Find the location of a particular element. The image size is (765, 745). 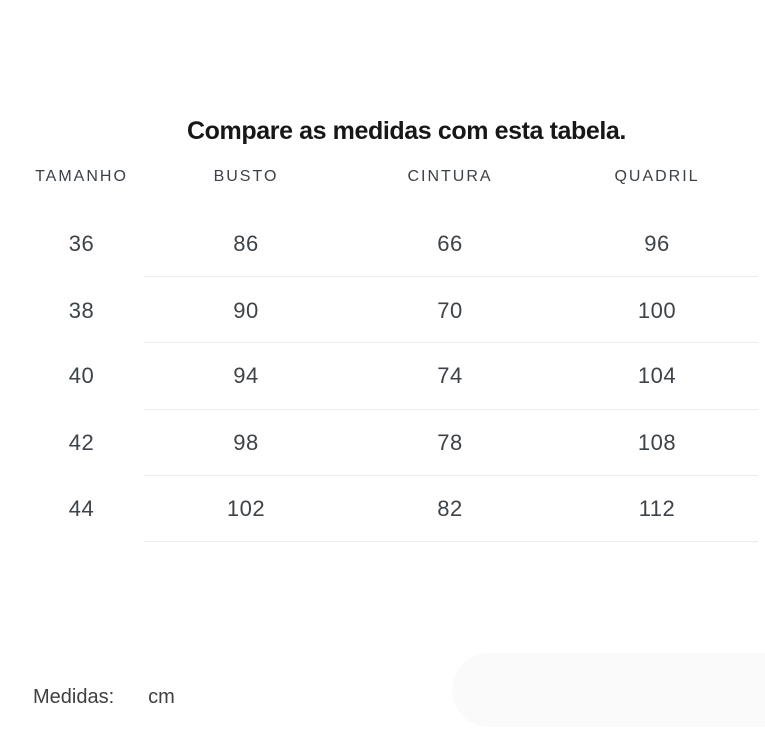

column-header-quadril: QUADRIL is located at coordinates (657, 176).